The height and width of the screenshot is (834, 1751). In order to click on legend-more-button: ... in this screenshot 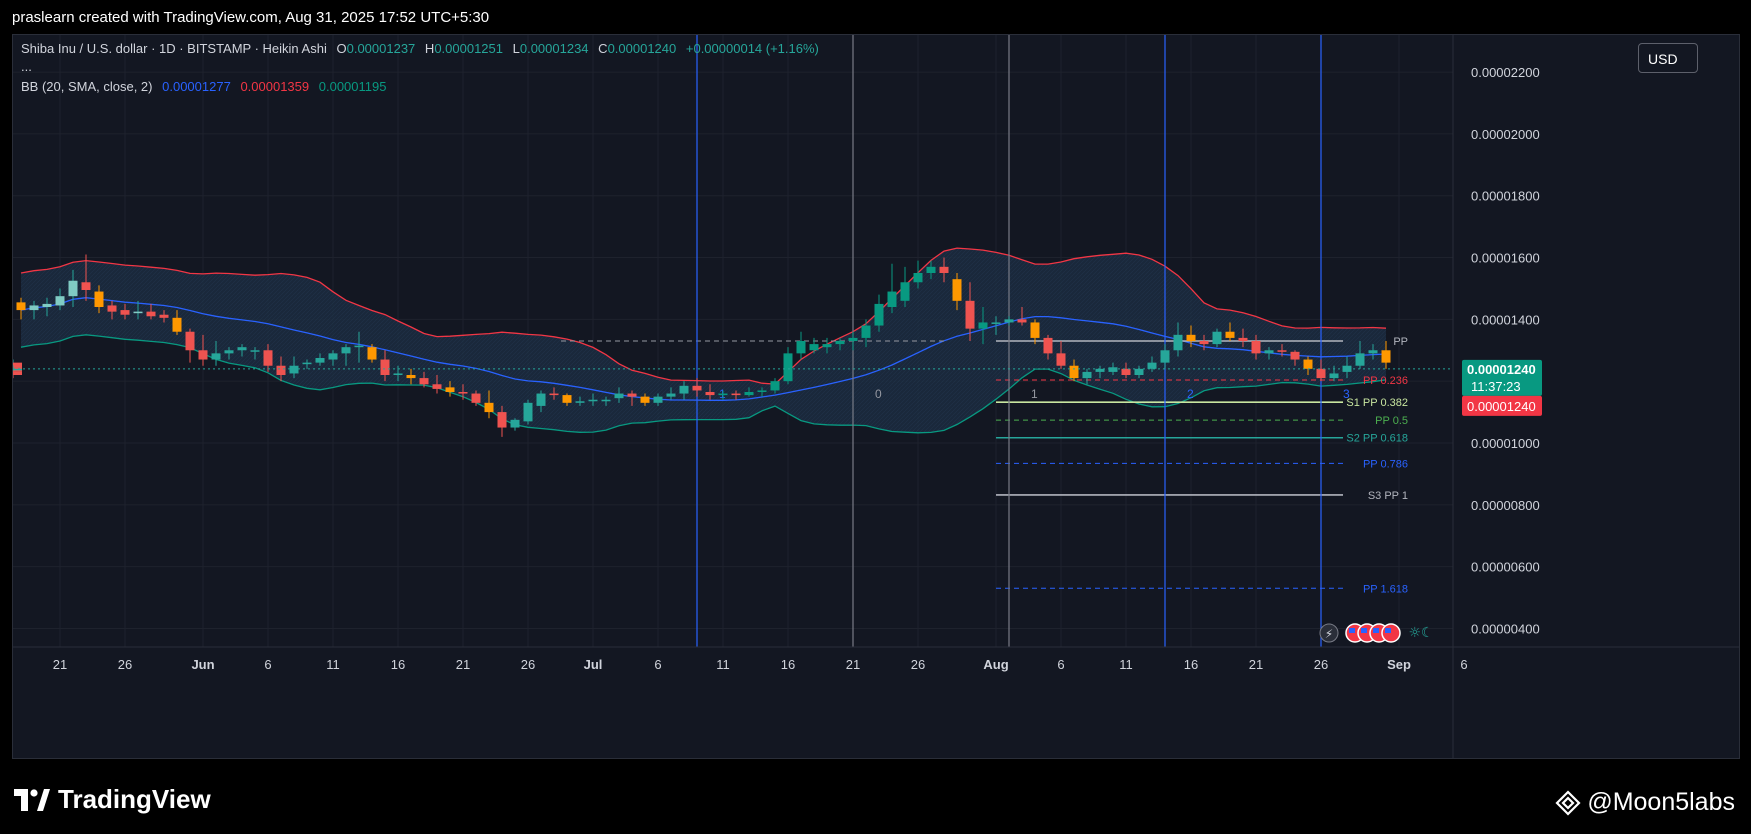, I will do `click(26, 66)`.